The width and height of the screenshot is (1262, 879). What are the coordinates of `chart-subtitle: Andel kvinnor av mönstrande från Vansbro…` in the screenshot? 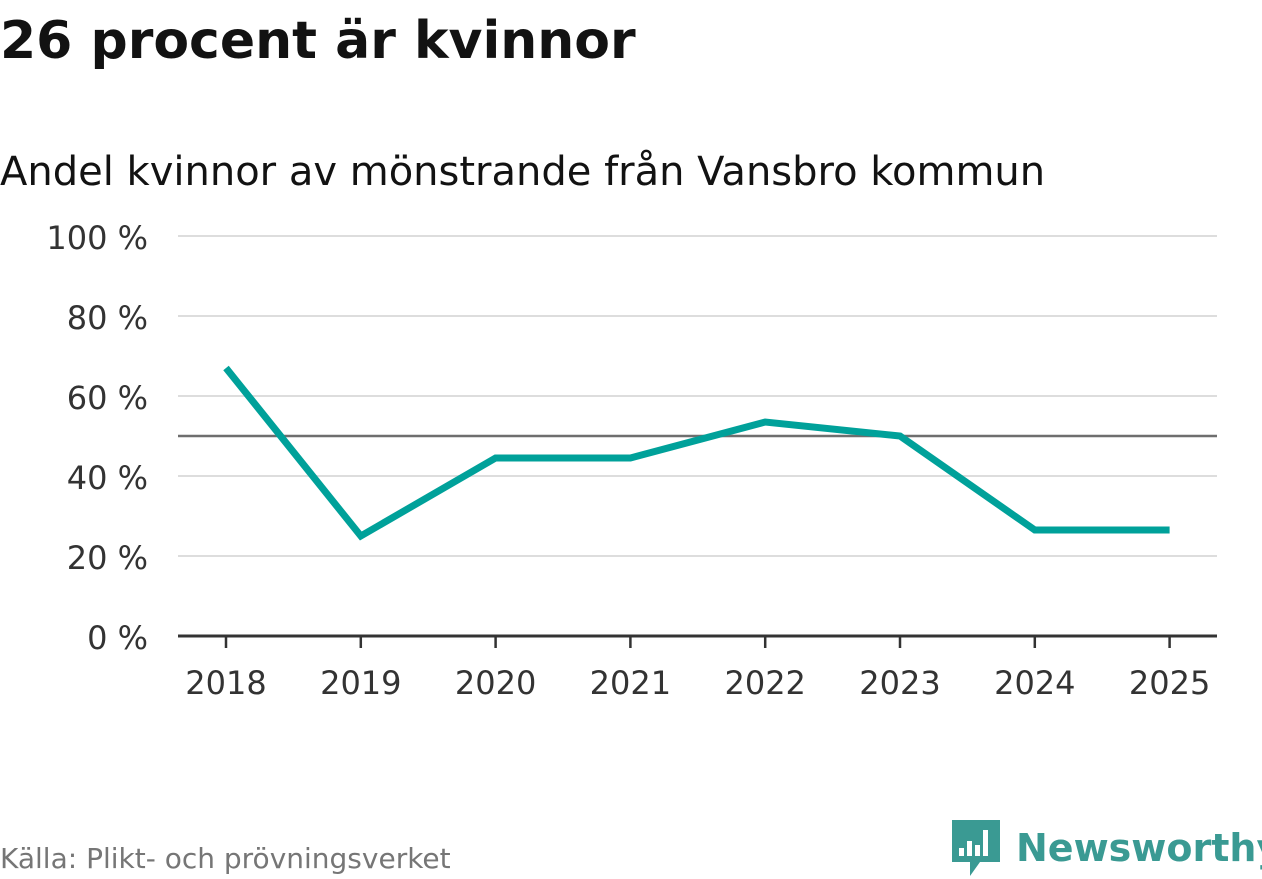 It's located at (523, 172).